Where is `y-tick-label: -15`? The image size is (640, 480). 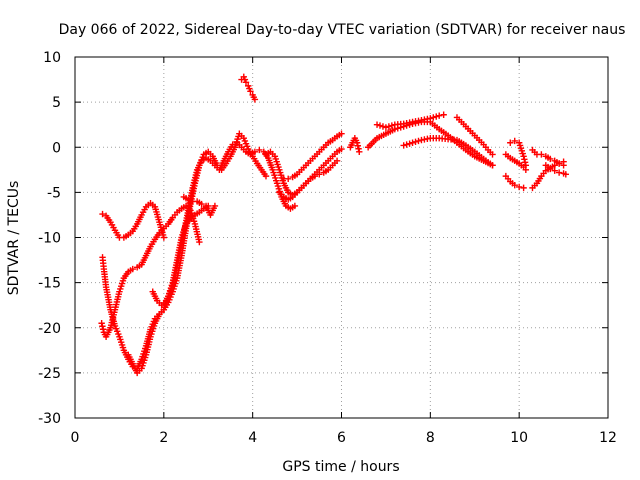 y-tick-label: -15 is located at coordinates (49, 284).